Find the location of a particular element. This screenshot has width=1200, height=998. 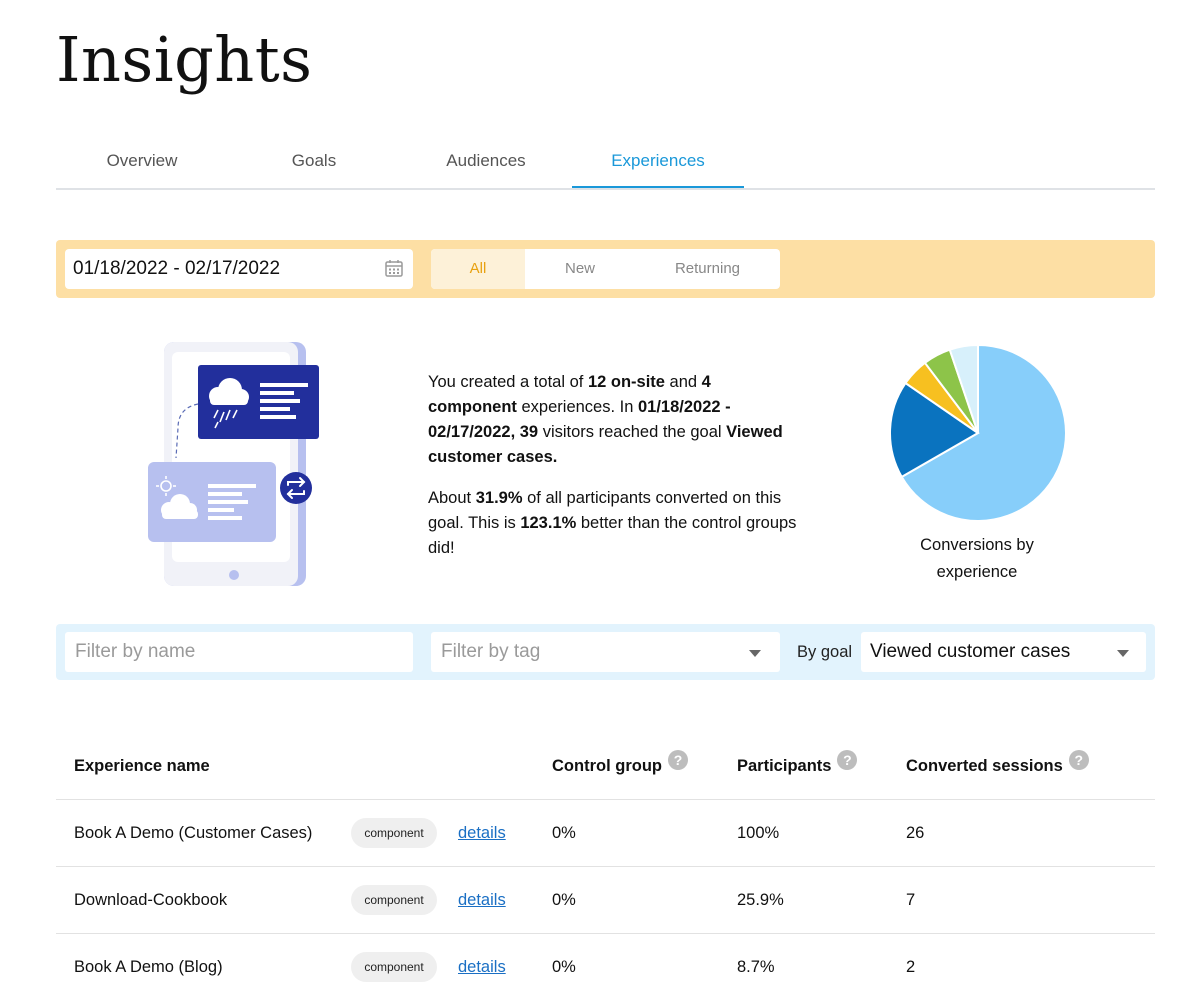

tab-bar: Overview Goals Audiences Experiences is located at coordinates (605, 165).